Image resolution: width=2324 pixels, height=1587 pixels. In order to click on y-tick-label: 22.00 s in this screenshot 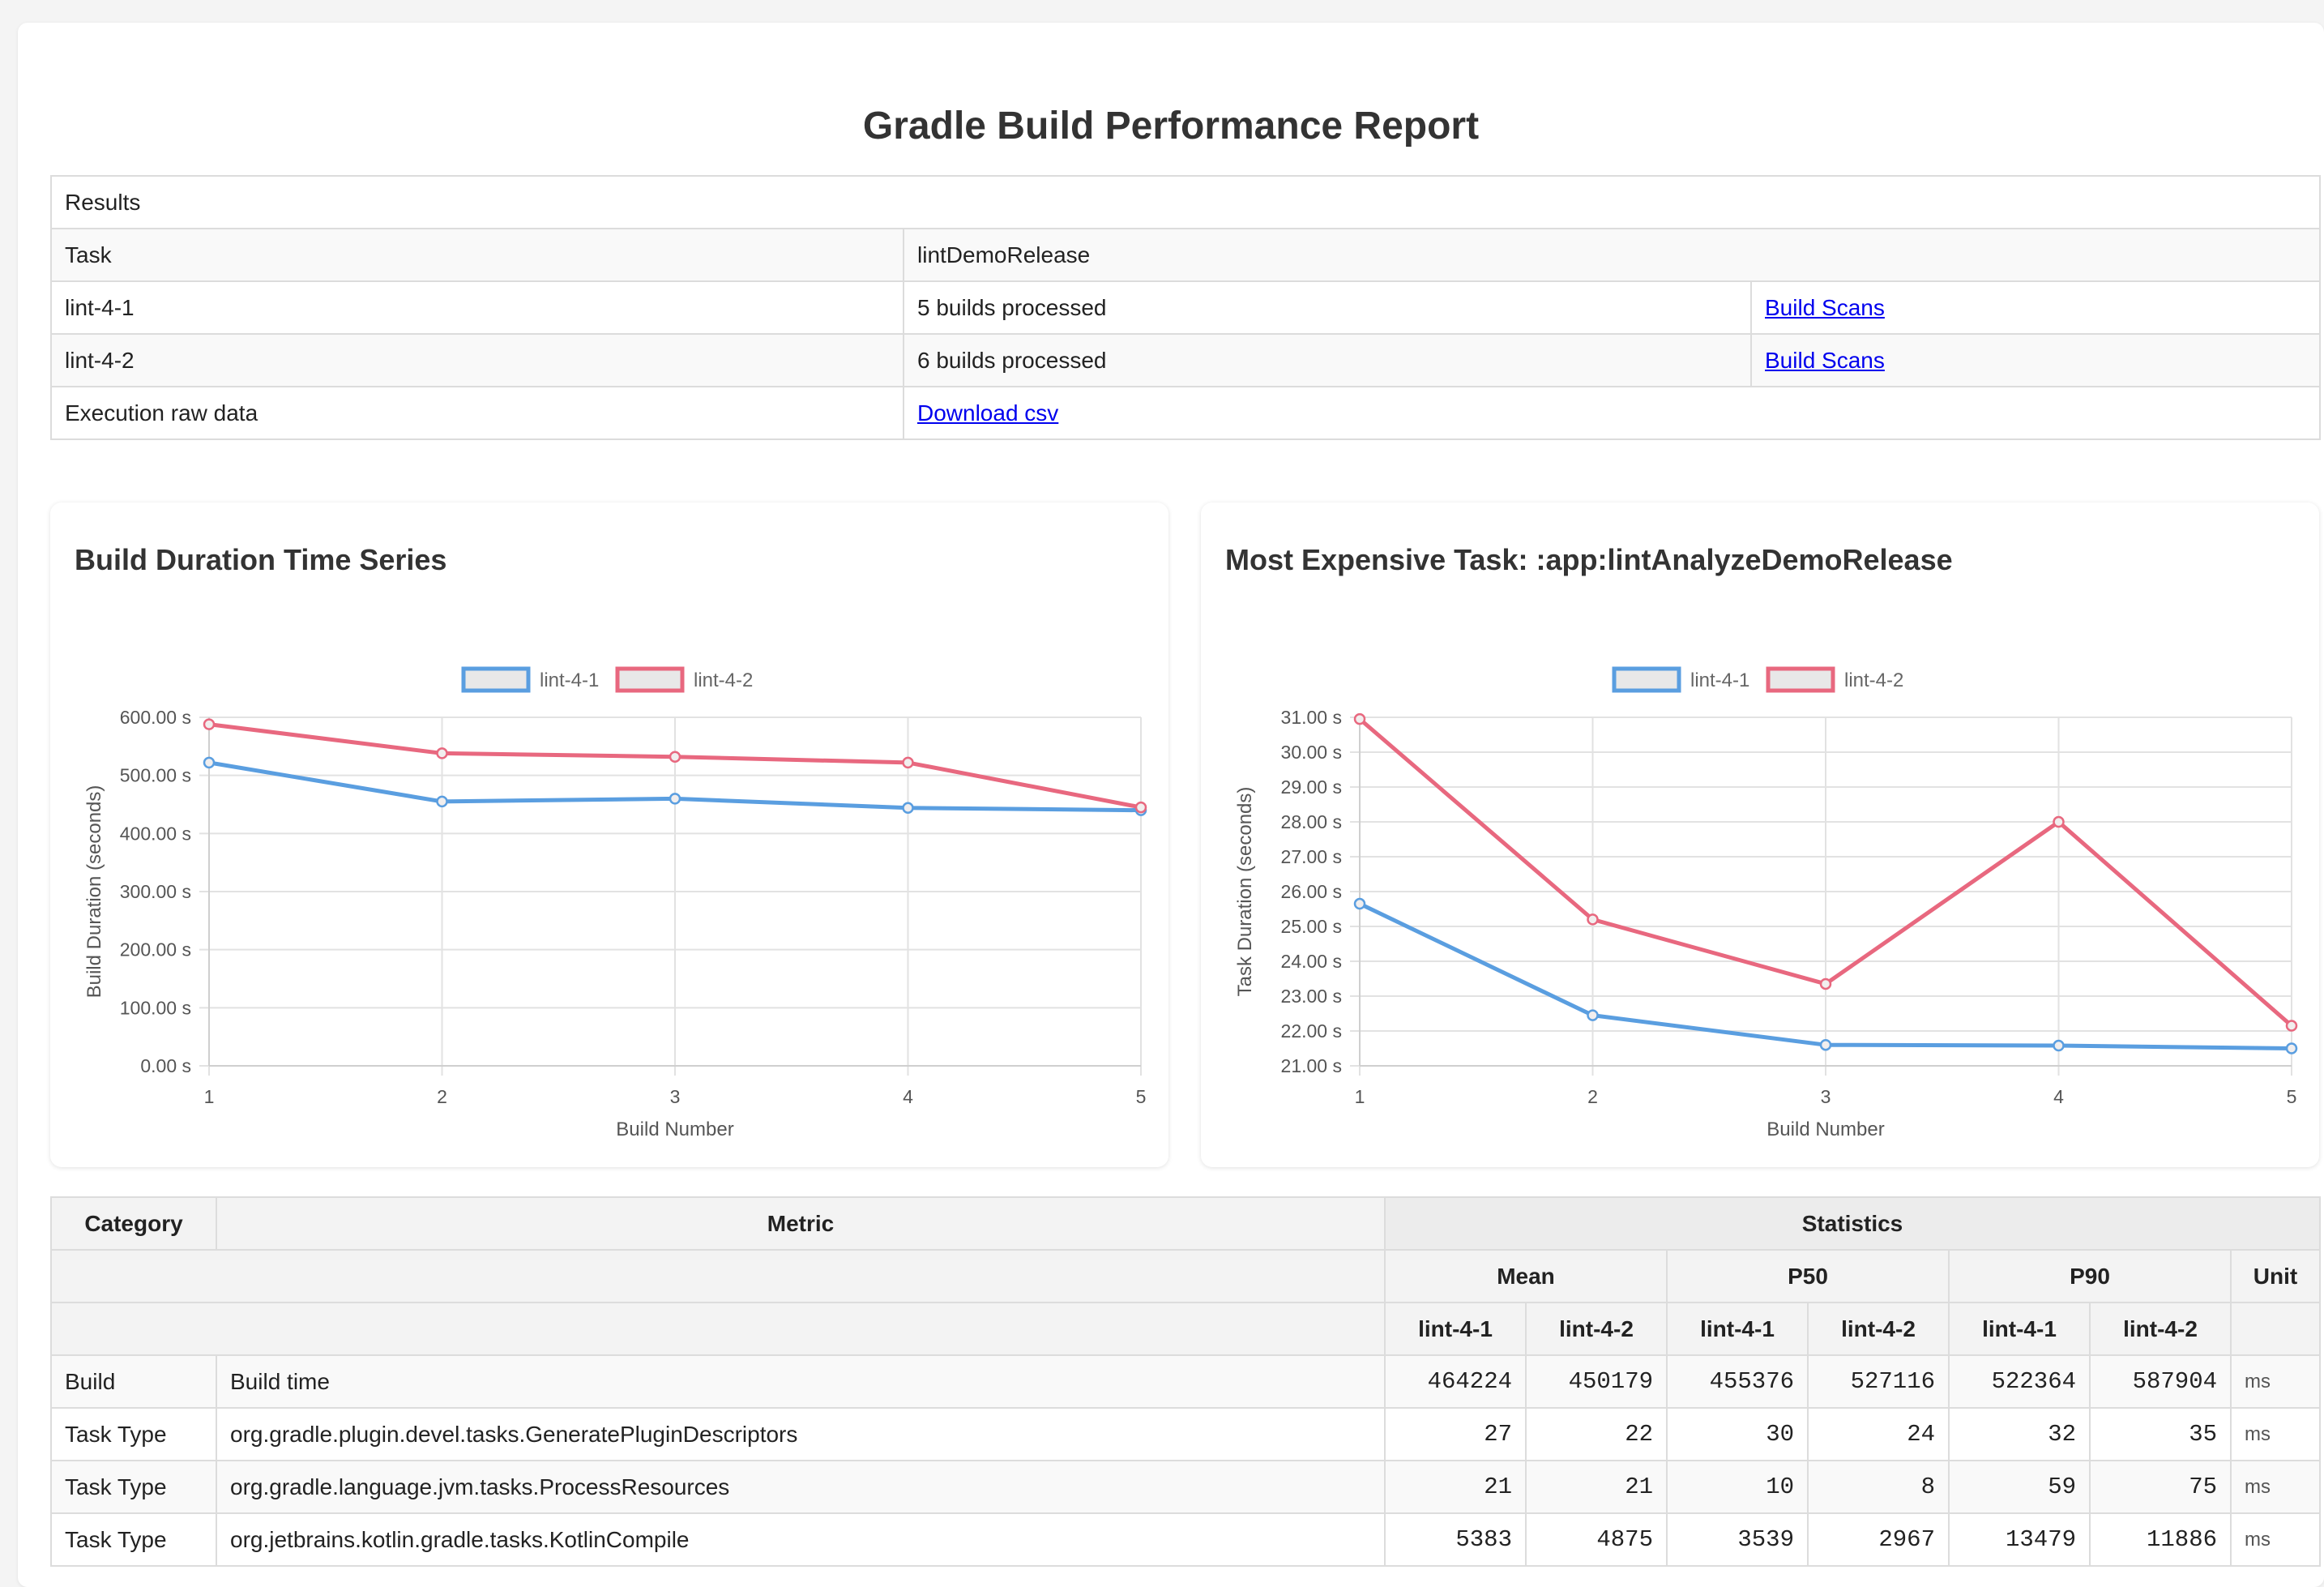, I will do `click(1311, 1031)`.